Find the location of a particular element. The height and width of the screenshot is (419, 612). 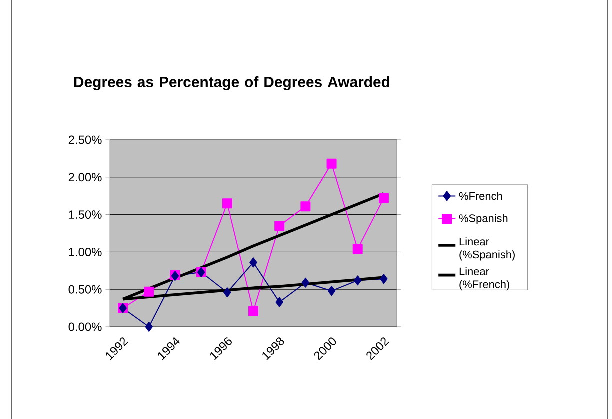

y-tick-label: 2.00% is located at coordinates (85, 177).